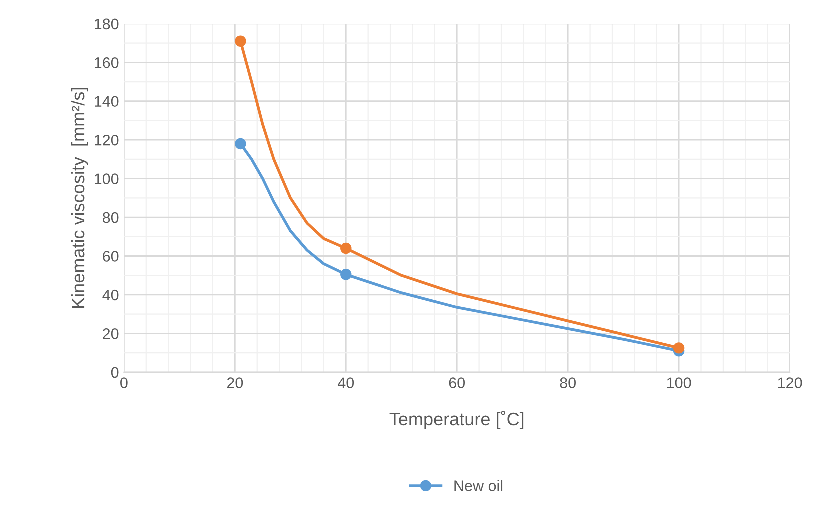 This screenshot has height=532, width=817. I want to click on y-axis-title: Kinematic viscosity [mm²/s], so click(79, 198).